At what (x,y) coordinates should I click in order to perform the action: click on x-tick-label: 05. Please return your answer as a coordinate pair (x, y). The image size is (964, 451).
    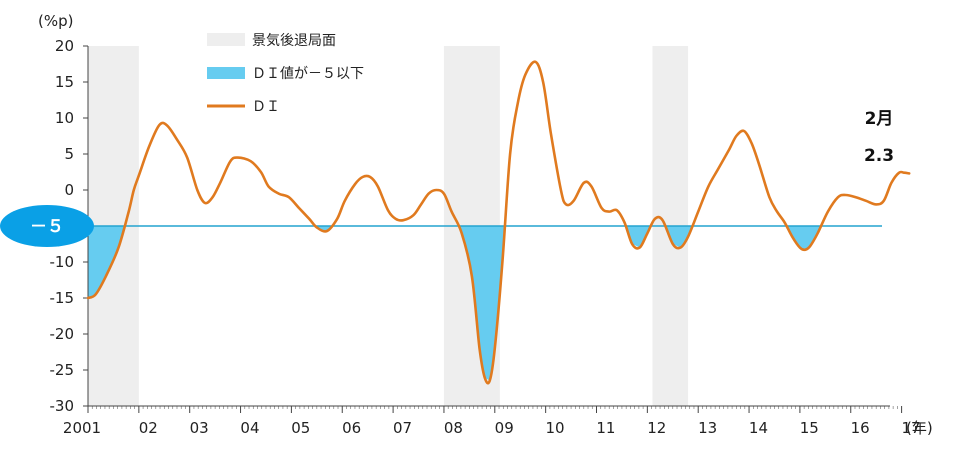
    Looking at the image, I should click on (300, 428).